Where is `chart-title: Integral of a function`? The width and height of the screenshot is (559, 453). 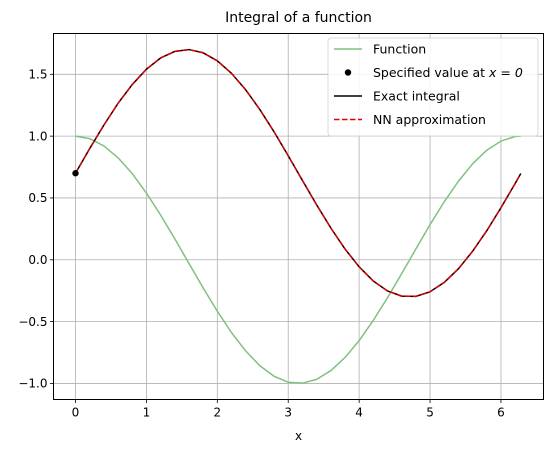 chart-title: Integral of a function is located at coordinates (298, 18).